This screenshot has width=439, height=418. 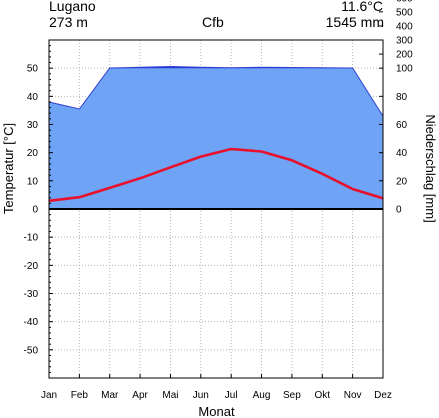 I want to click on y-axis-left-title: Temperatur [°C], so click(x=8, y=168).